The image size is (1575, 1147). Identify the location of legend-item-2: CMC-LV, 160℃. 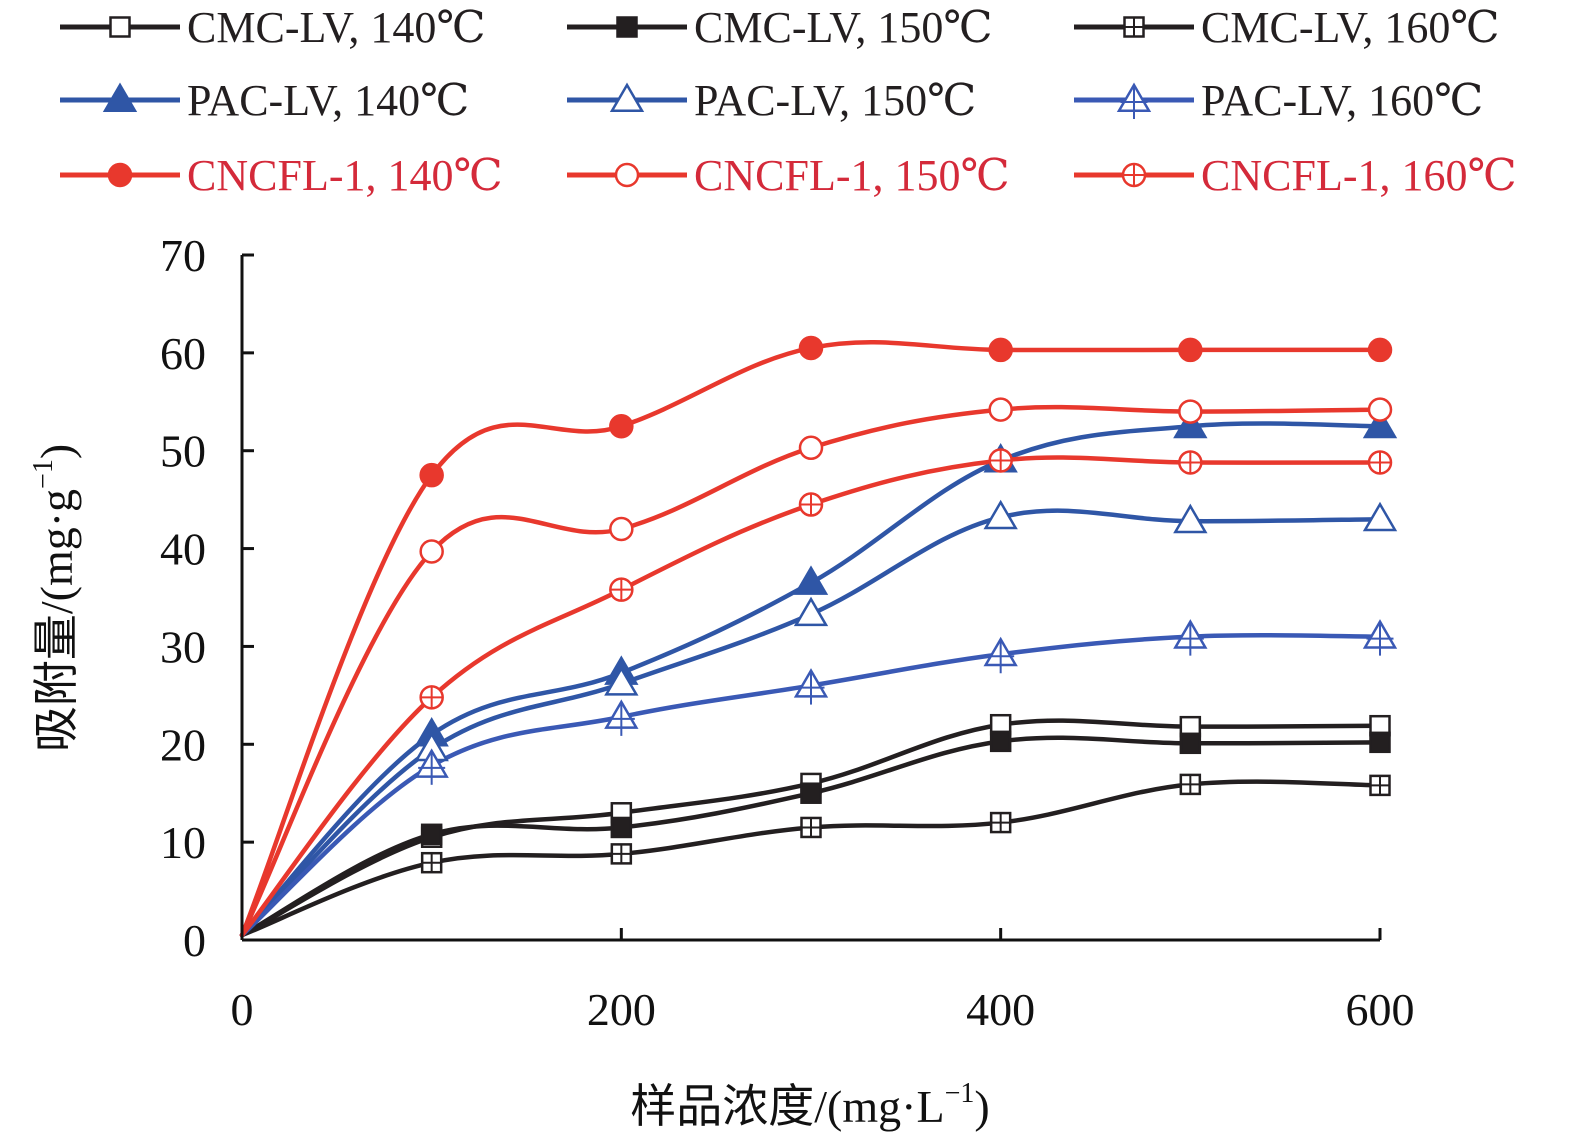
(1287, 27).